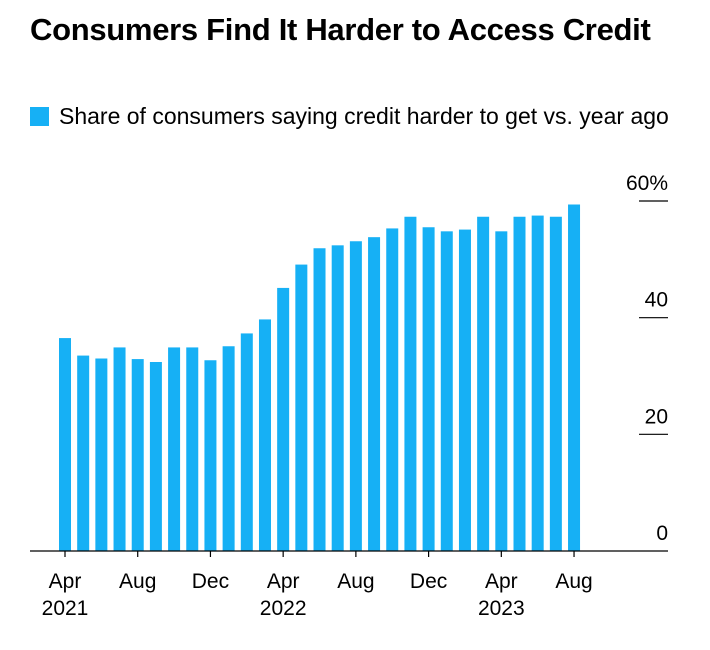 Image resolution: width=710 pixels, height=650 pixels. Describe the element at coordinates (228, 448) in the screenshot. I see `bar-jan-2022` at that location.